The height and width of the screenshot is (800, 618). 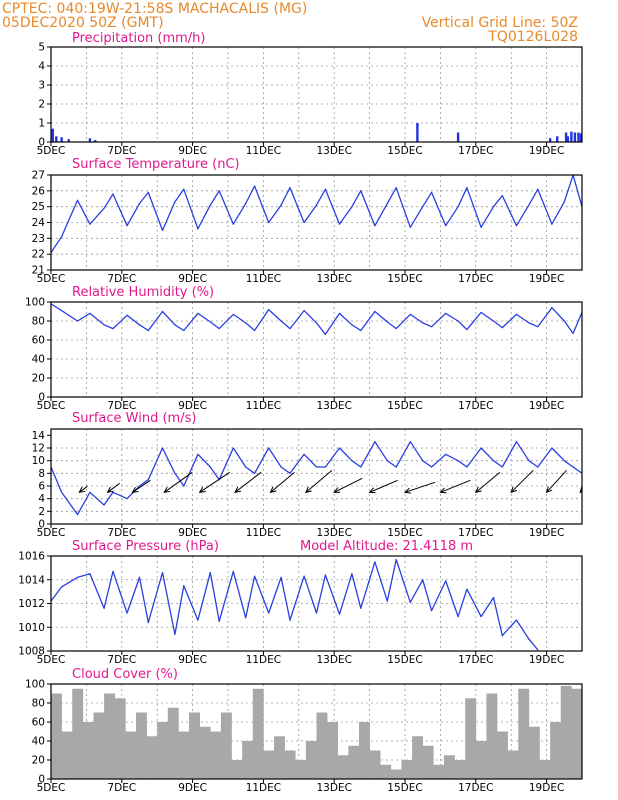 What do you see at coordinates (41, 398) in the screenshot?
I see `rh-ytick-label: 0` at bounding box center [41, 398].